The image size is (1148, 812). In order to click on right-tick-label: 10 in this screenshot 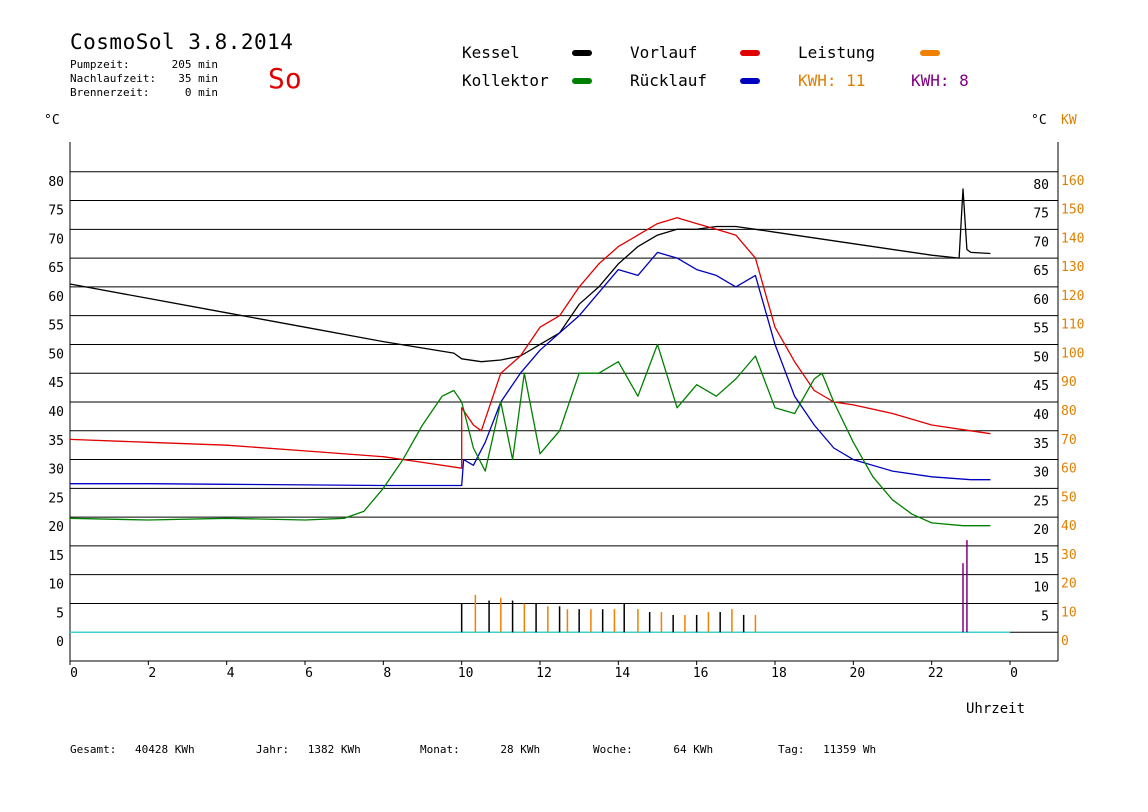, I will do `click(1041, 588)`.